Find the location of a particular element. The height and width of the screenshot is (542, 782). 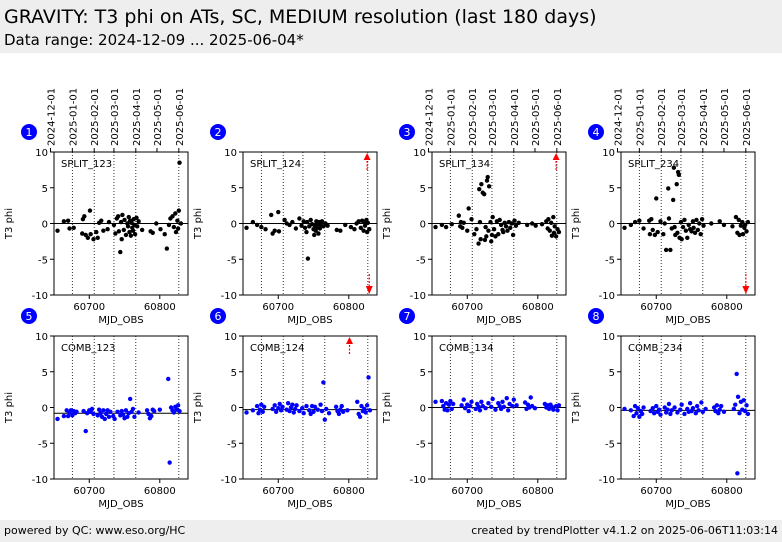

y-tick-label: 5 is located at coordinates (234, 189).